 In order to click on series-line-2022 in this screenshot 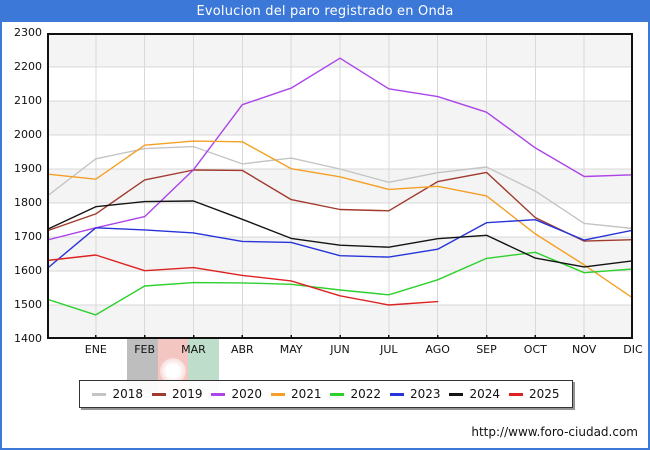, I will do `click(340, 283)`.